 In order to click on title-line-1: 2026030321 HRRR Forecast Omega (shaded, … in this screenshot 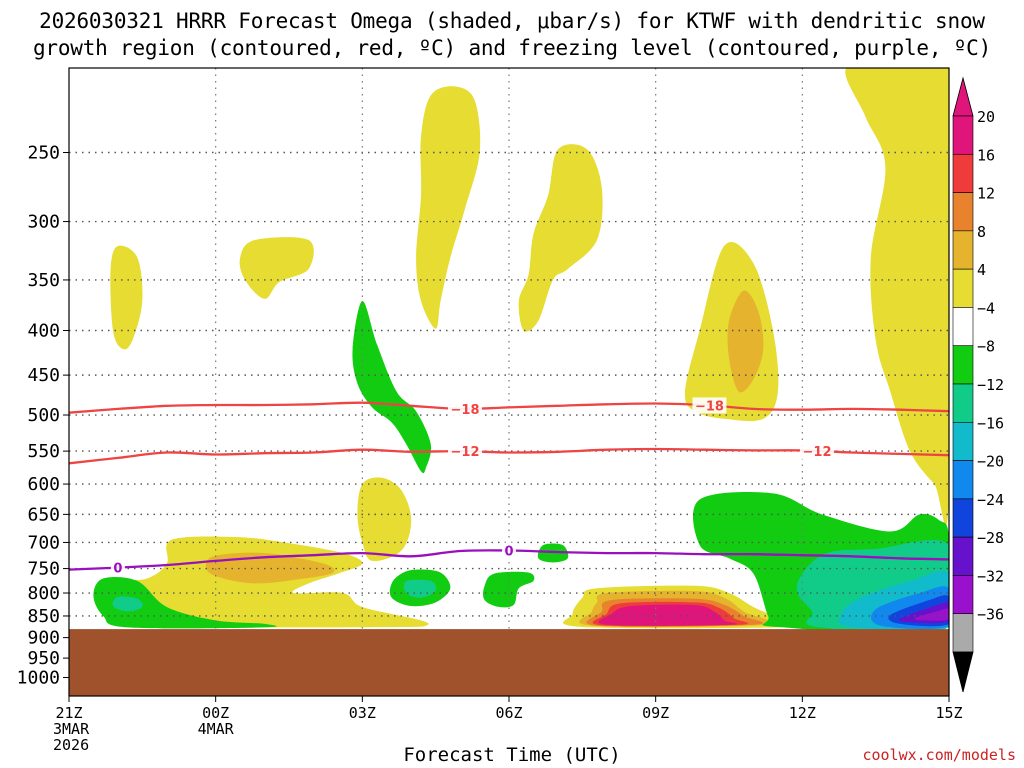, I will do `click(512, 21)`.